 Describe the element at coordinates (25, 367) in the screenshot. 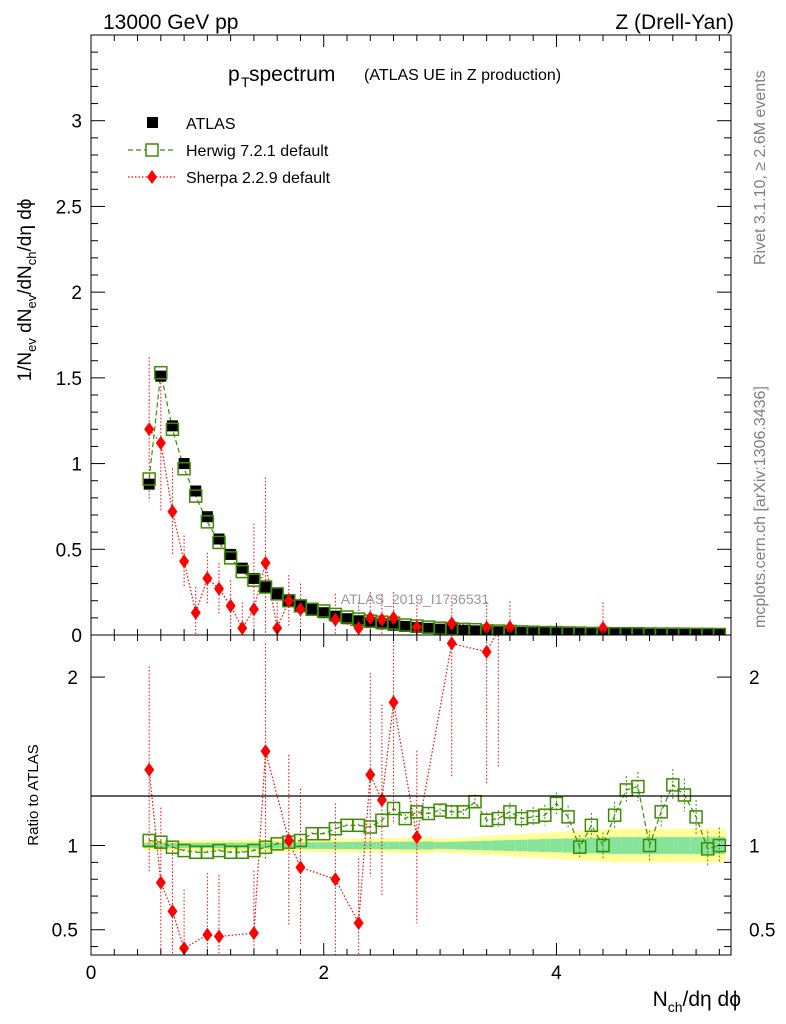

I see `y-label-part: 1/N` at that location.